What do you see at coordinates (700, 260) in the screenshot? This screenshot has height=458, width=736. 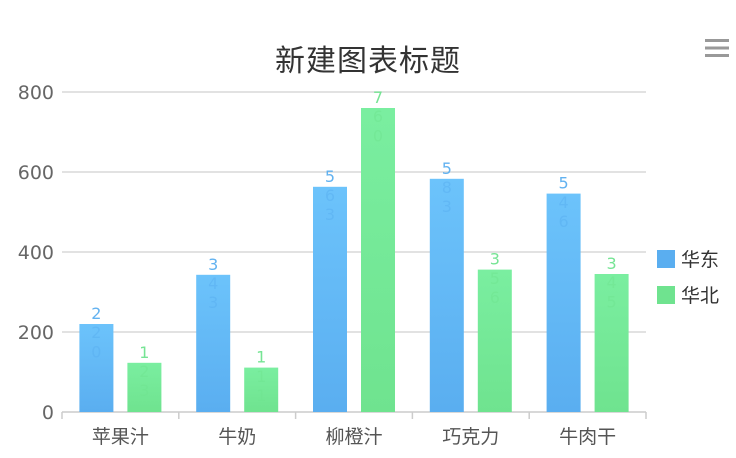 I see `legend-label: 华东` at bounding box center [700, 260].